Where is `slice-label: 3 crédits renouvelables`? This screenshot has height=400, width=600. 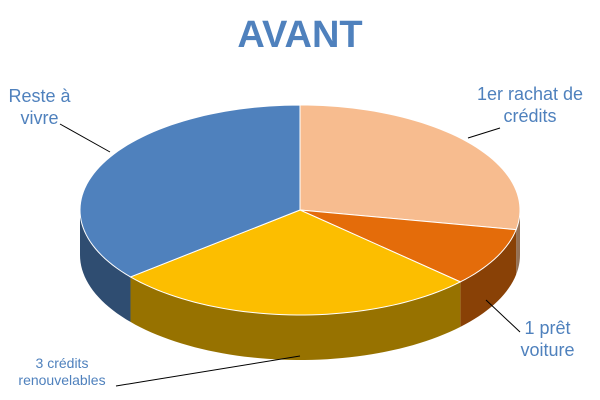
slice-label: 3 crédits renouvelables is located at coordinates (62, 371).